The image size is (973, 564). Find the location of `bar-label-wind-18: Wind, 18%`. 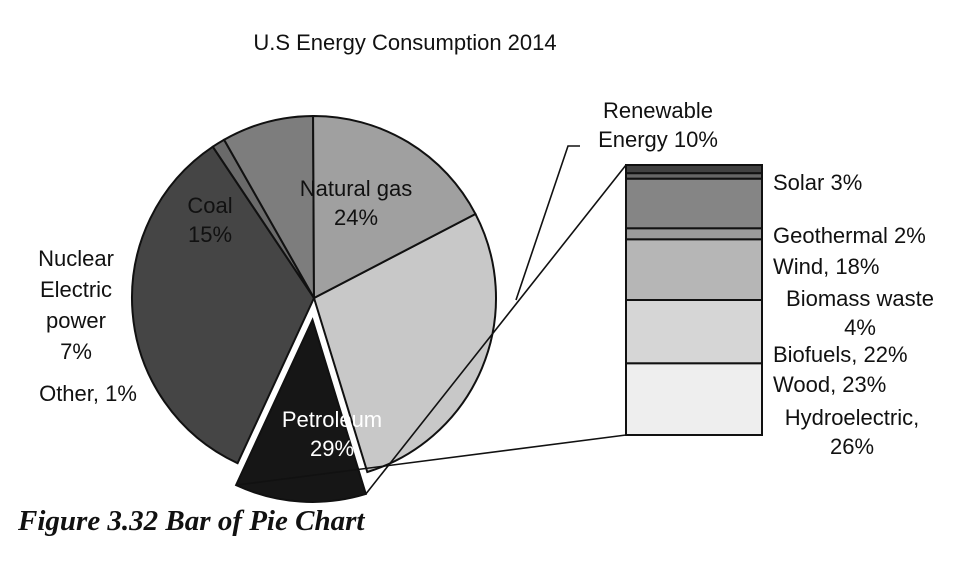

bar-label-wind-18: Wind, 18% is located at coordinates (826, 266).